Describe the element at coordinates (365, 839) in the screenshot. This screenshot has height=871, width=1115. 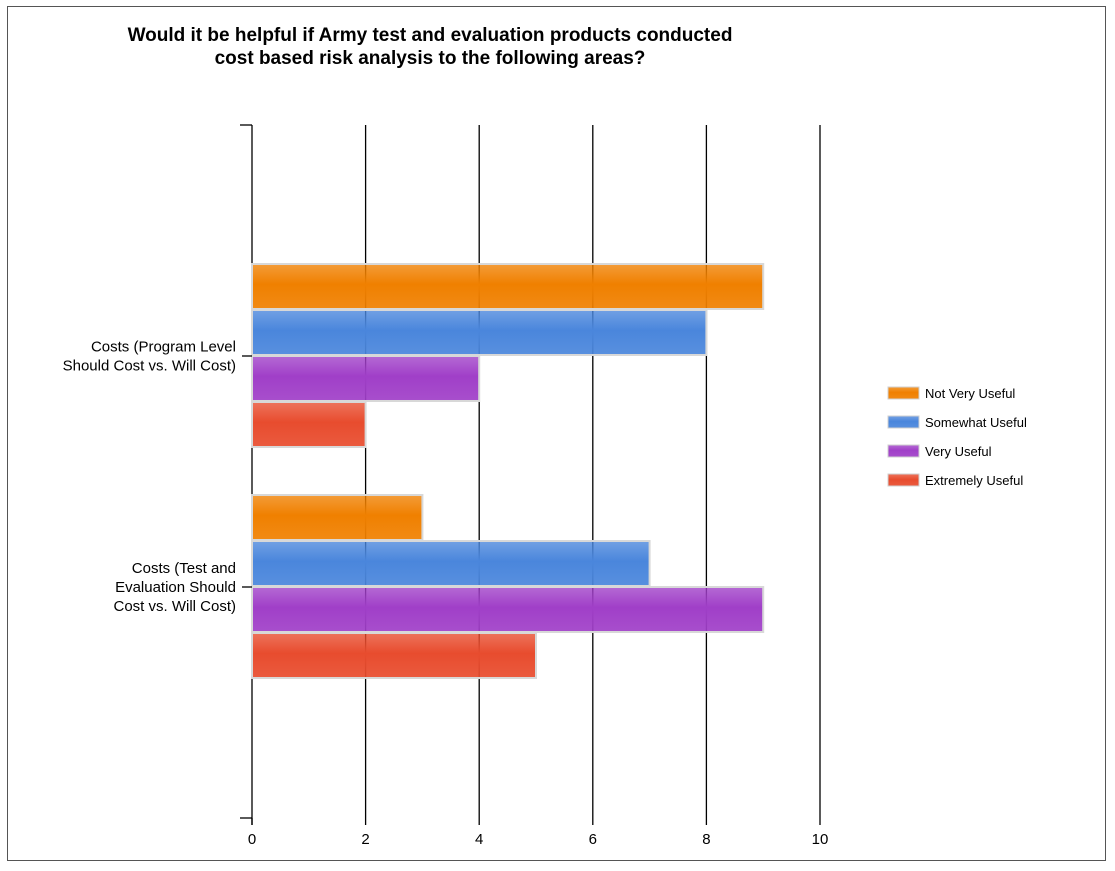
I see `x-tick-label: 2` at that location.